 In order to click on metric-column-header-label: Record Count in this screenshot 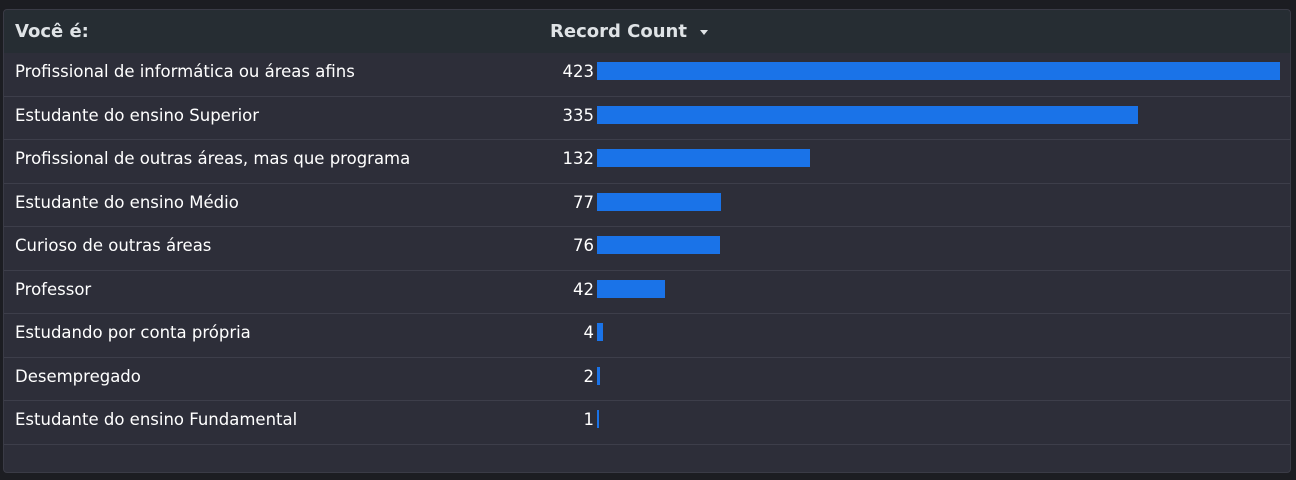, I will do `click(618, 31)`.